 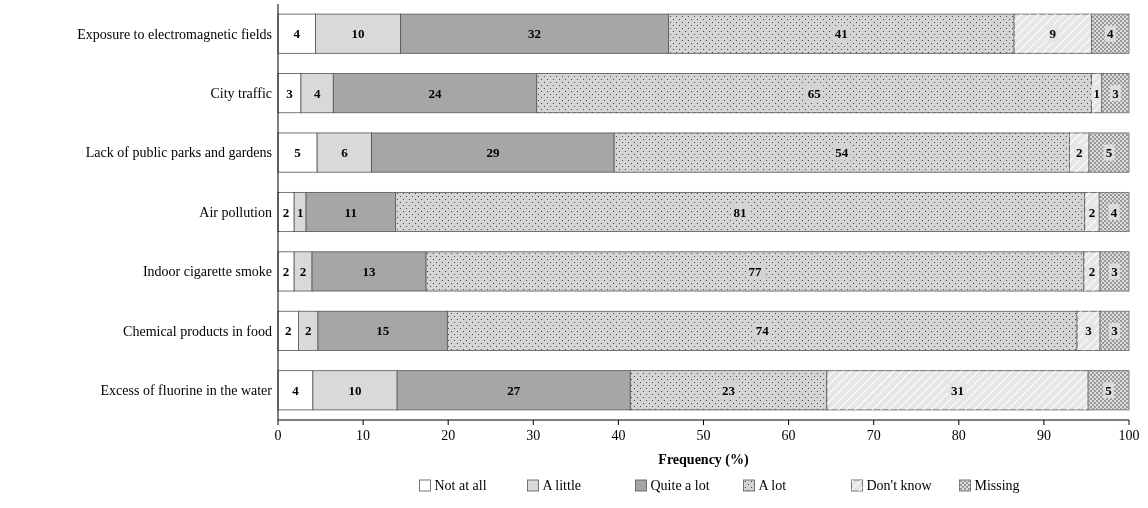 What do you see at coordinates (178, 153) in the screenshot?
I see `y-tick-label: Lack of public parks and gardens` at bounding box center [178, 153].